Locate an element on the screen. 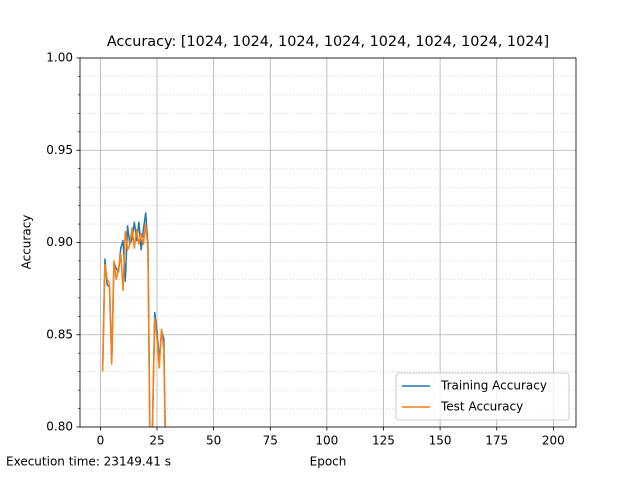 The width and height of the screenshot is (640, 480). x-tick-label: 75 is located at coordinates (270, 441).